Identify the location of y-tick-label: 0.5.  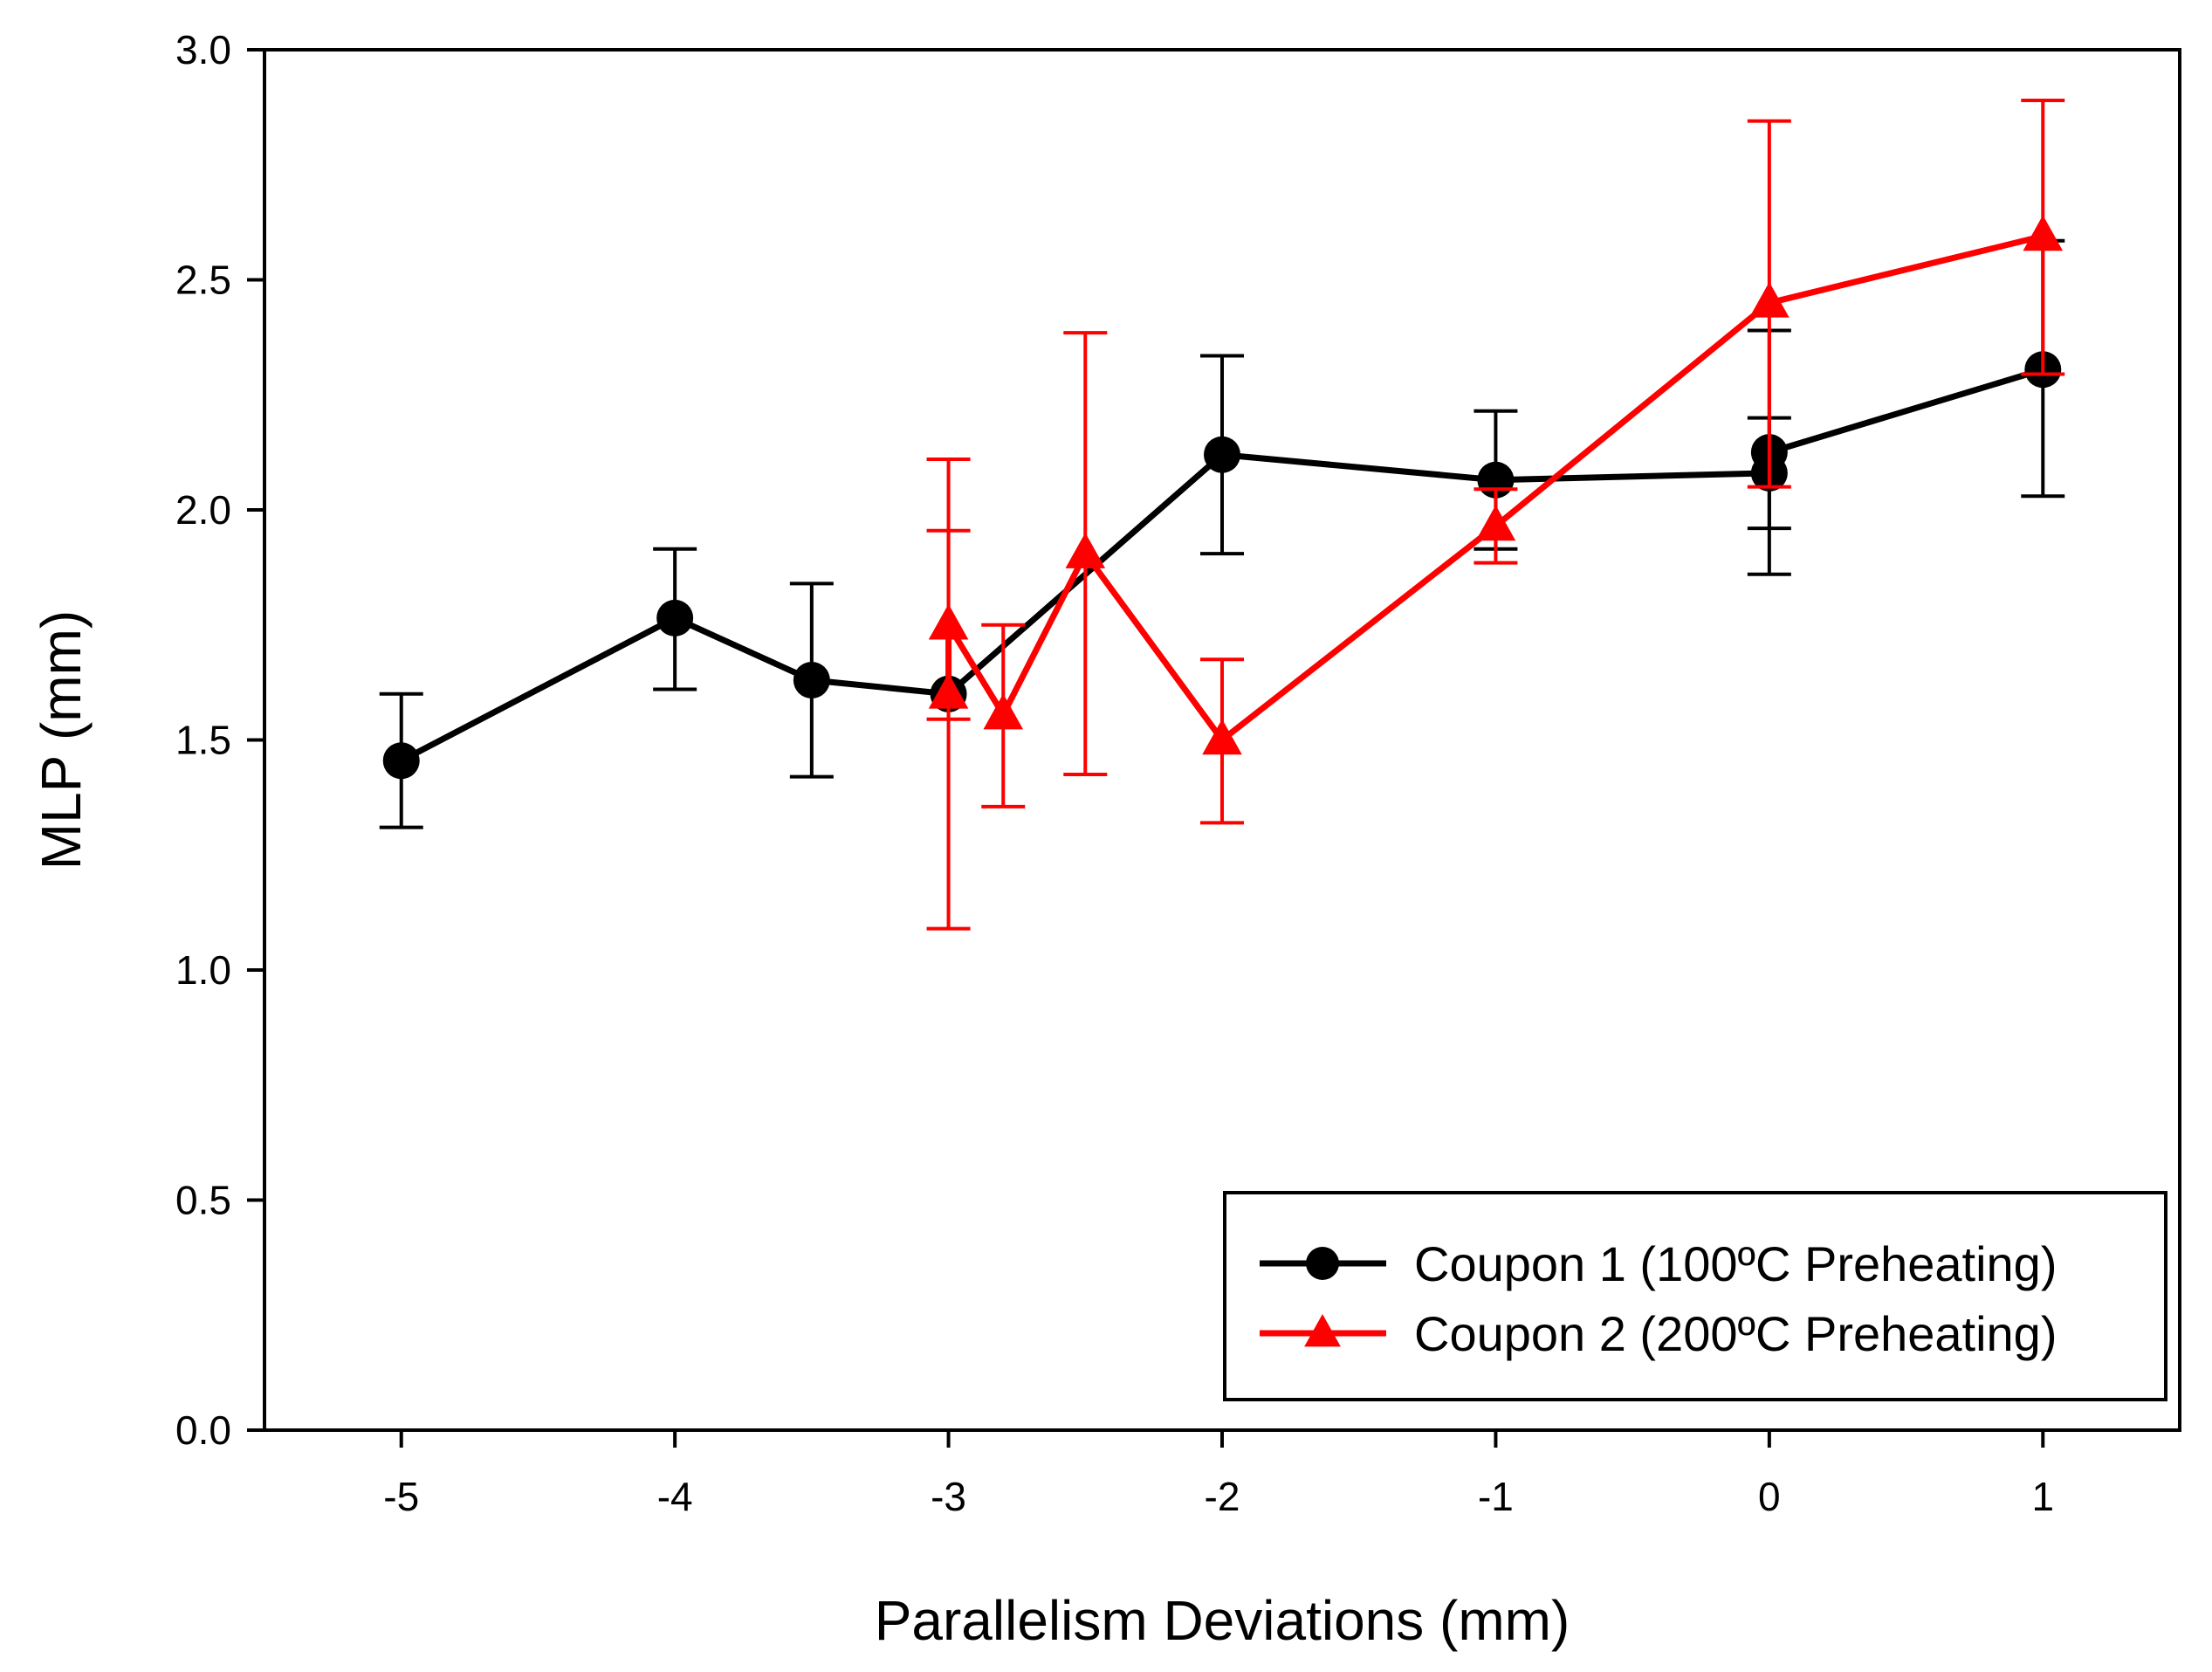
(203, 1200).